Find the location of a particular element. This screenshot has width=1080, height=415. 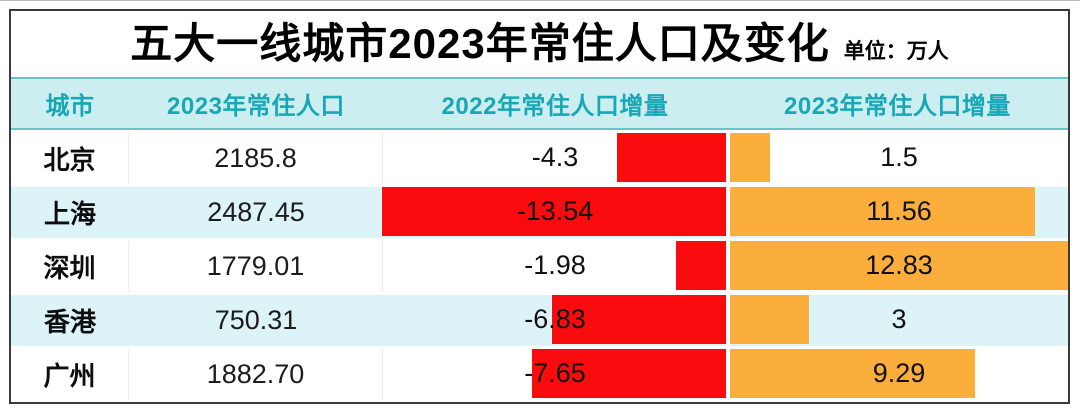

population-value: 1882.70 is located at coordinates (256, 374).